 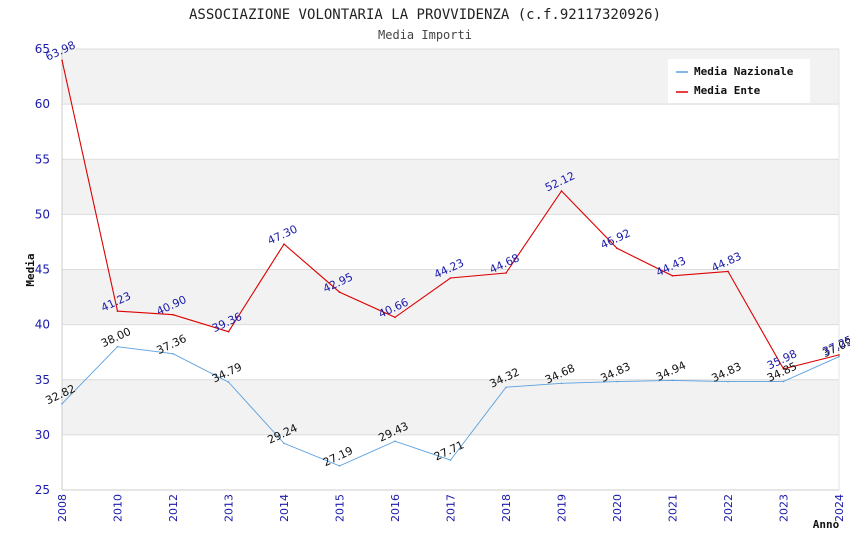 I want to click on x-tick-label: 2016, so click(x=395, y=508).